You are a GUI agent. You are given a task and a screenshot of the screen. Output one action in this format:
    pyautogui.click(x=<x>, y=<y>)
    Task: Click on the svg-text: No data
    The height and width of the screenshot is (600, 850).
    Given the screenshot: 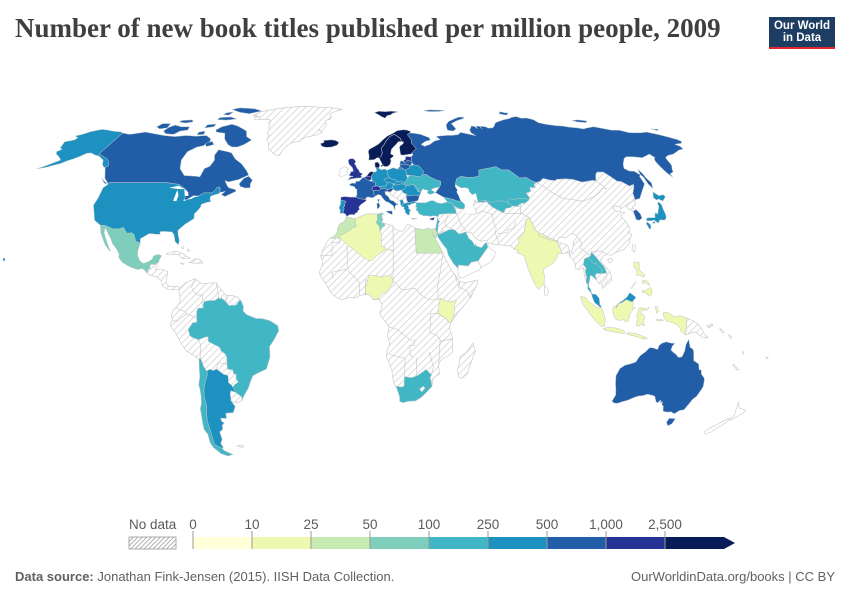 What is the action you would take?
    pyautogui.click(x=153, y=524)
    